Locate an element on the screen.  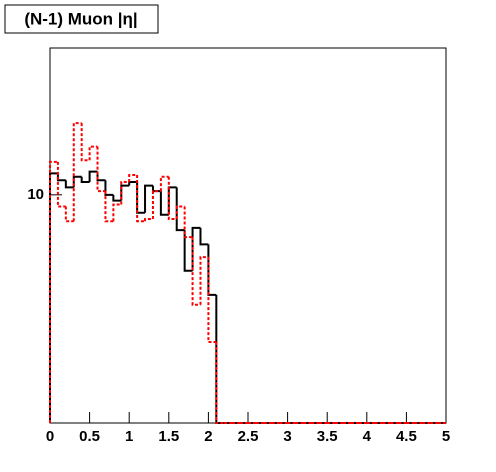
x-tick-label: 0 is located at coordinates (50, 436).